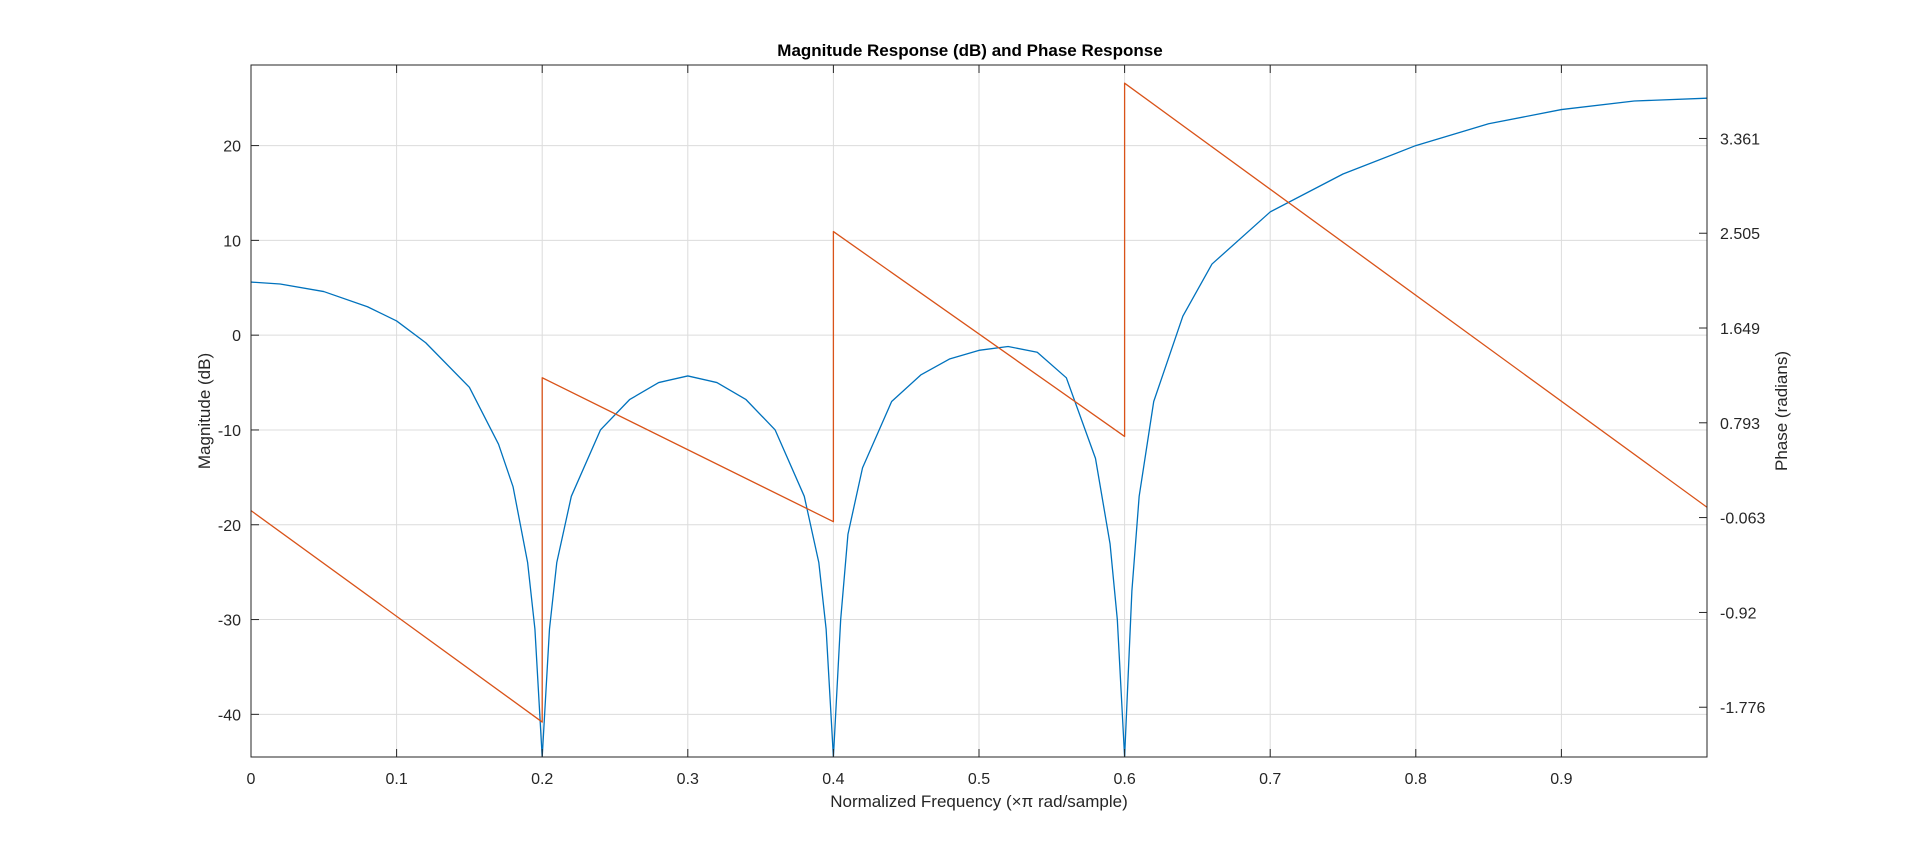 The width and height of the screenshot is (1920, 848). What do you see at coordinates (204, 411) in the screenshot?
I see `y-axis-label-left: Magnitude (dB)` at bounding box center [204, 411].